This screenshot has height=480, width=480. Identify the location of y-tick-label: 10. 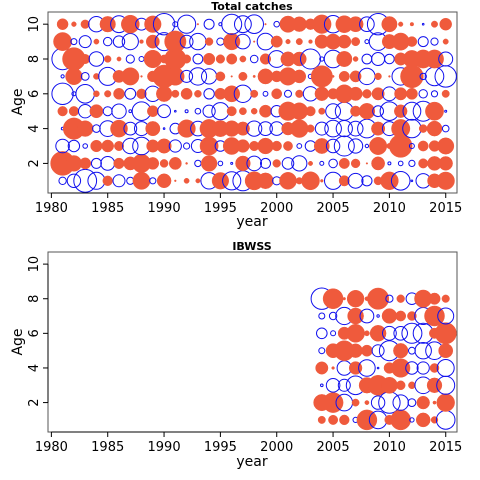
(34, 264).